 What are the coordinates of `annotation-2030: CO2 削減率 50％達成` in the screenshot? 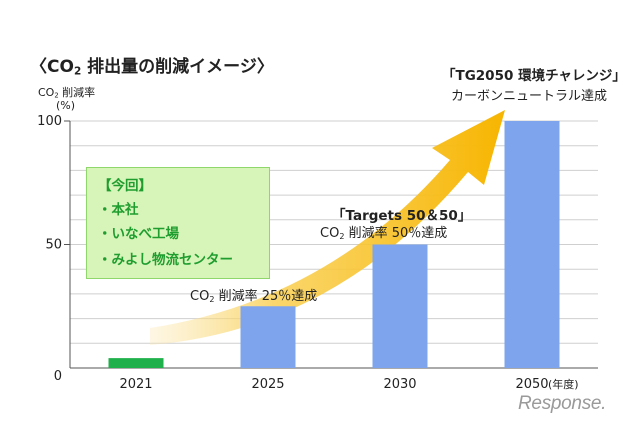 It's located at (384, 233).